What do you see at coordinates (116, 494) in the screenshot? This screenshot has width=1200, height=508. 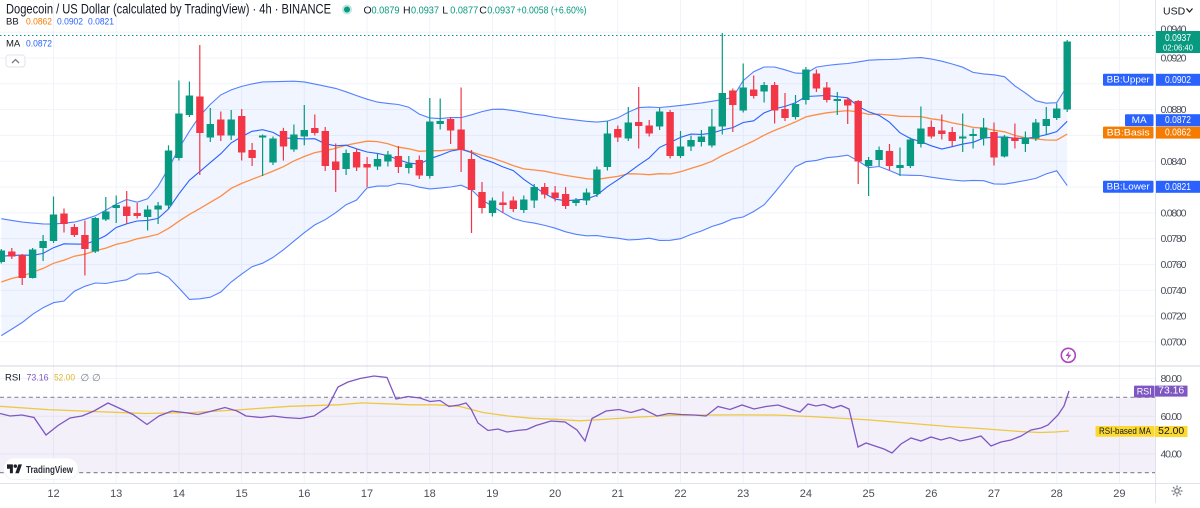 I see `svg-text: 13` at bounding box center [116, 494].